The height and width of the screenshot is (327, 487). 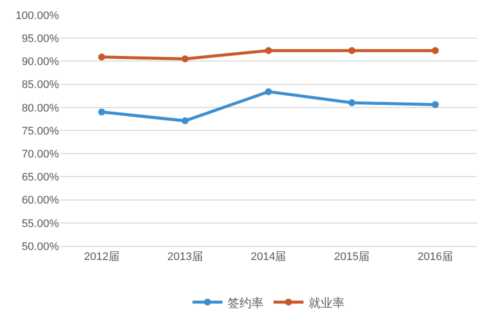 What do you see at coordinates (41, 38) in the screenshot?
I see `y-tick-label: 95.00%` at bounding box center [41, 38].